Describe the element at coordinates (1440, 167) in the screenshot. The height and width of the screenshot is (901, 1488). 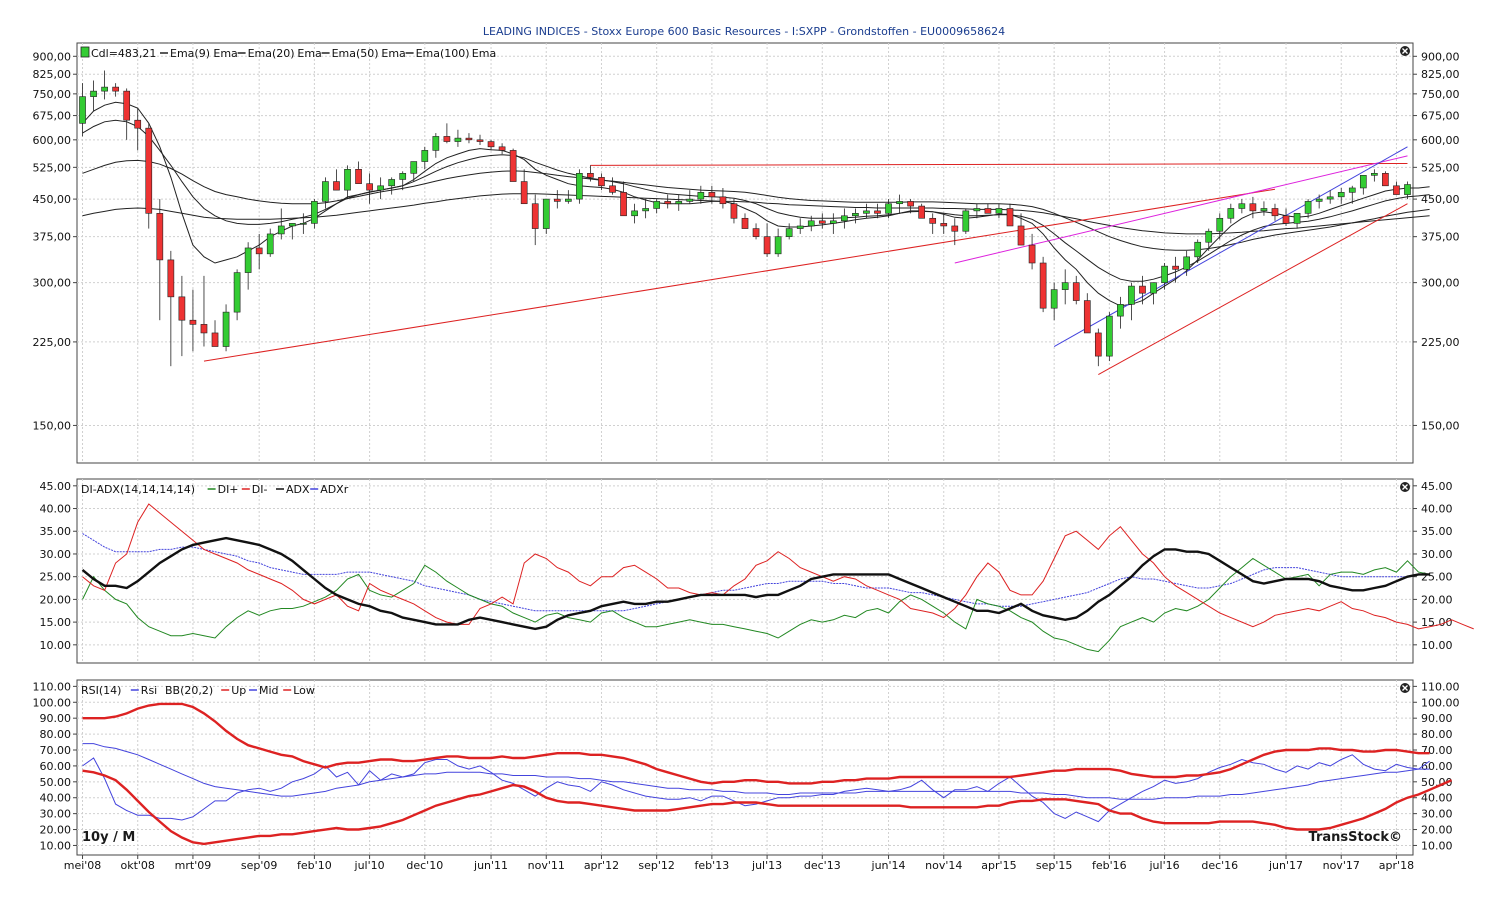
I see `price-ytick-label-right: 525,00` at that location.